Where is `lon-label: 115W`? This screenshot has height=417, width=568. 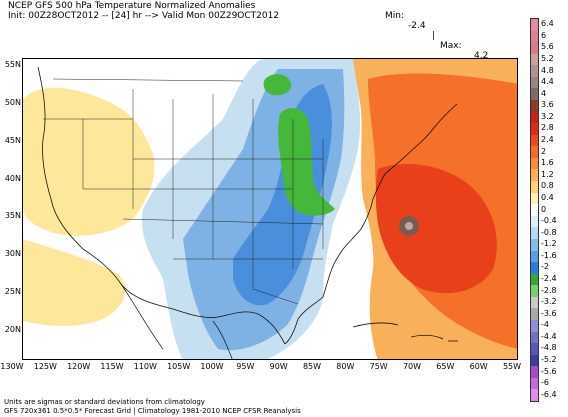
lon-label: 115W is located at coordinates (112, 366).